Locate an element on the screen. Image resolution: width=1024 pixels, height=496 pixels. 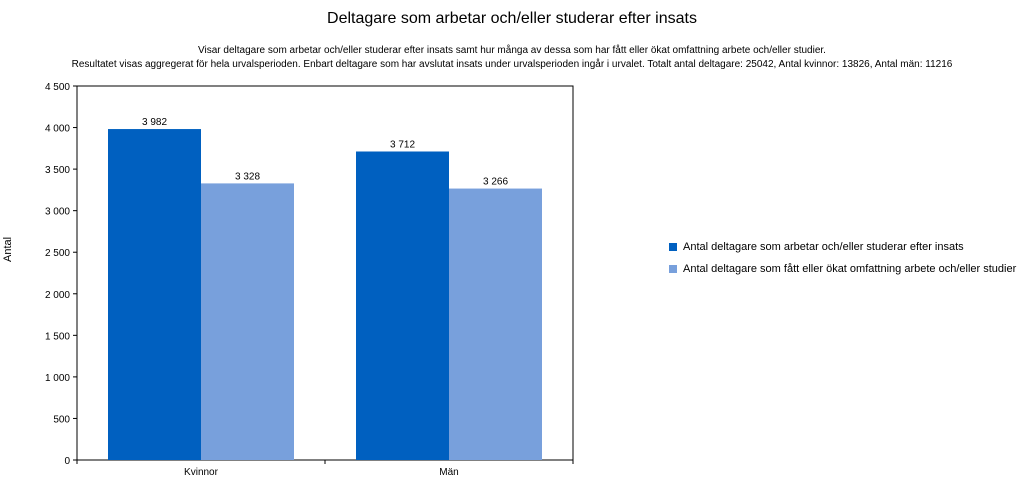
y-tick-label: 2 500 is located at coordinates (57, 253).